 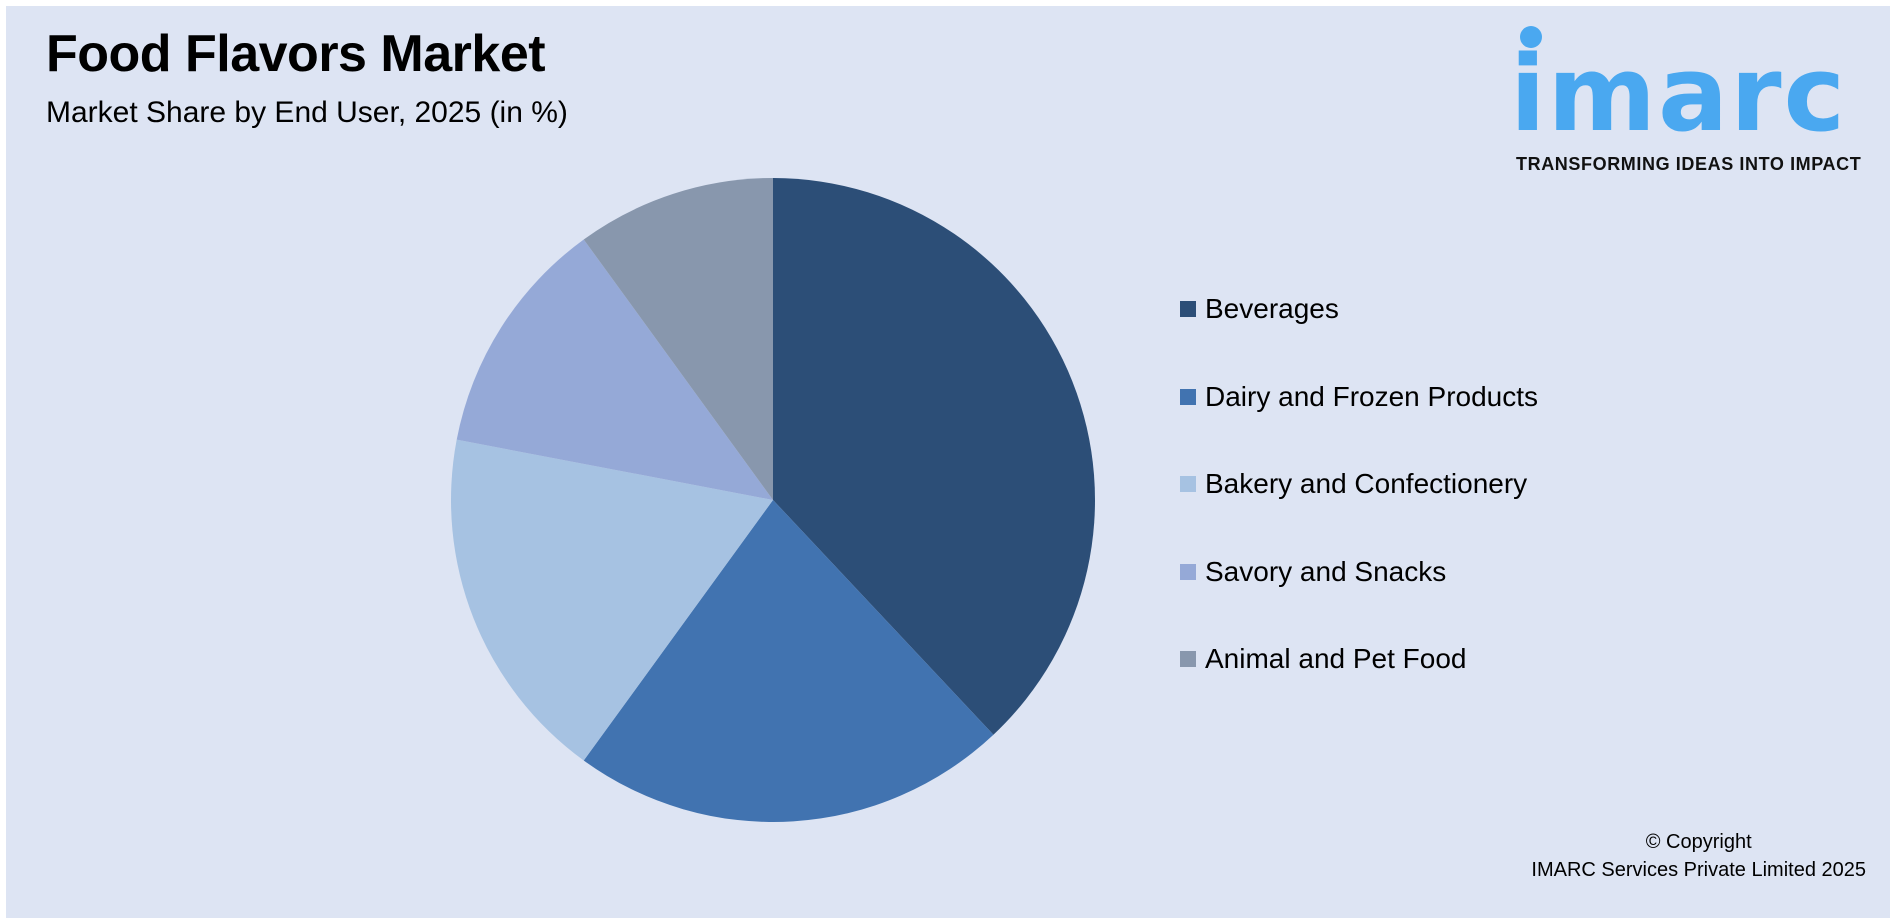 I want to click on logo-tagline: TRANSFORMING IDEAS INTO IMPACT, so click(x=1689, y=164).